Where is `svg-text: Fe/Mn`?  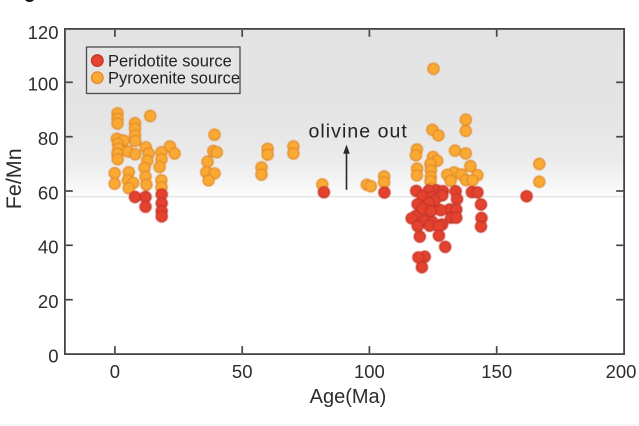 svg-text: Fe/Mn is located at coordinates (14, 178).